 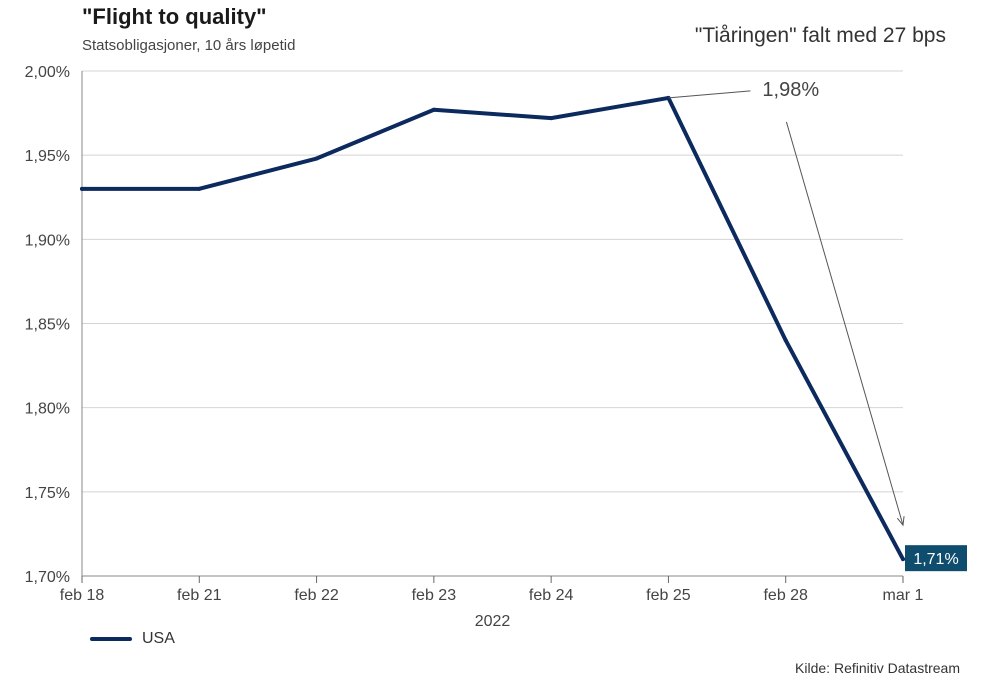 What do you see at coordinates (47, 240) in the screenshot?
I see `y-tick-label: 1,90%` at bounding box center [47, 240].